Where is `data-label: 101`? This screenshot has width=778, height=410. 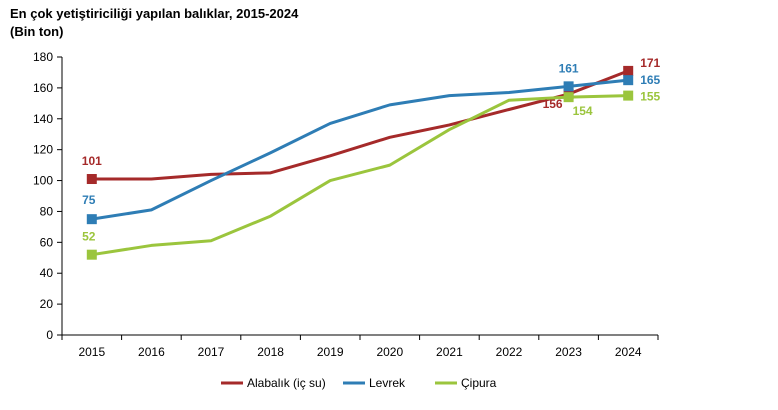
data-label: 101 is located at coordinates (92, 161).